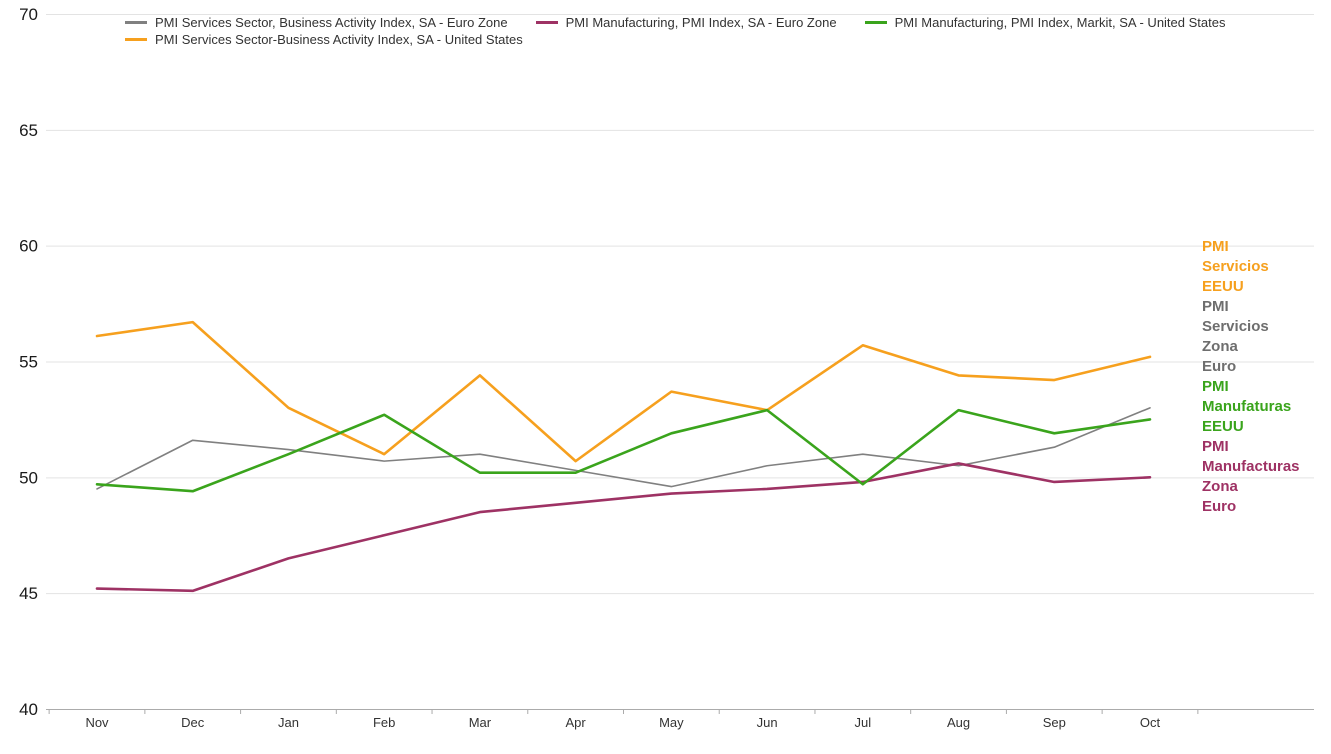 This screenshot has width=1331, height=754. I want to click on x-axis-month-label: Jan, so click(288, 722).